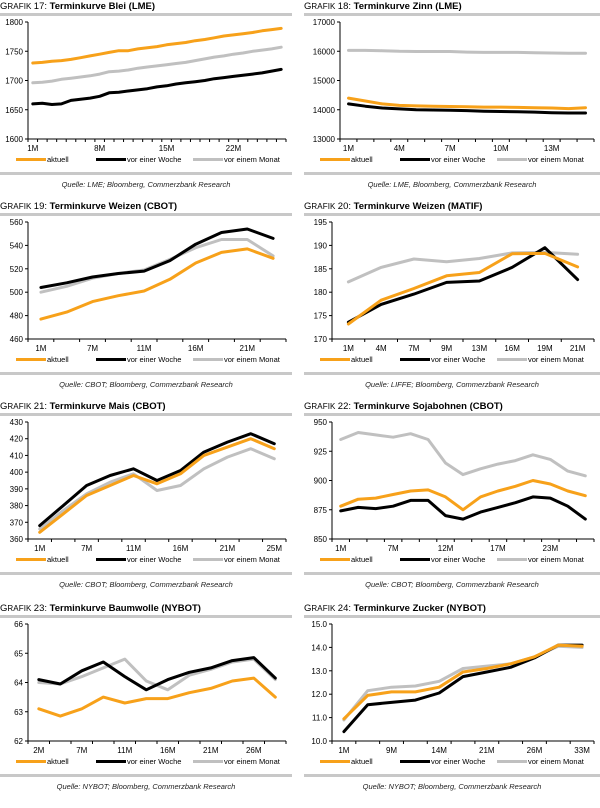 The width and height of the screenshot is (600, 808). Describe the element at coordinates (321, 481) in the screenshot. I see `y-tick-label: 900` at that location.